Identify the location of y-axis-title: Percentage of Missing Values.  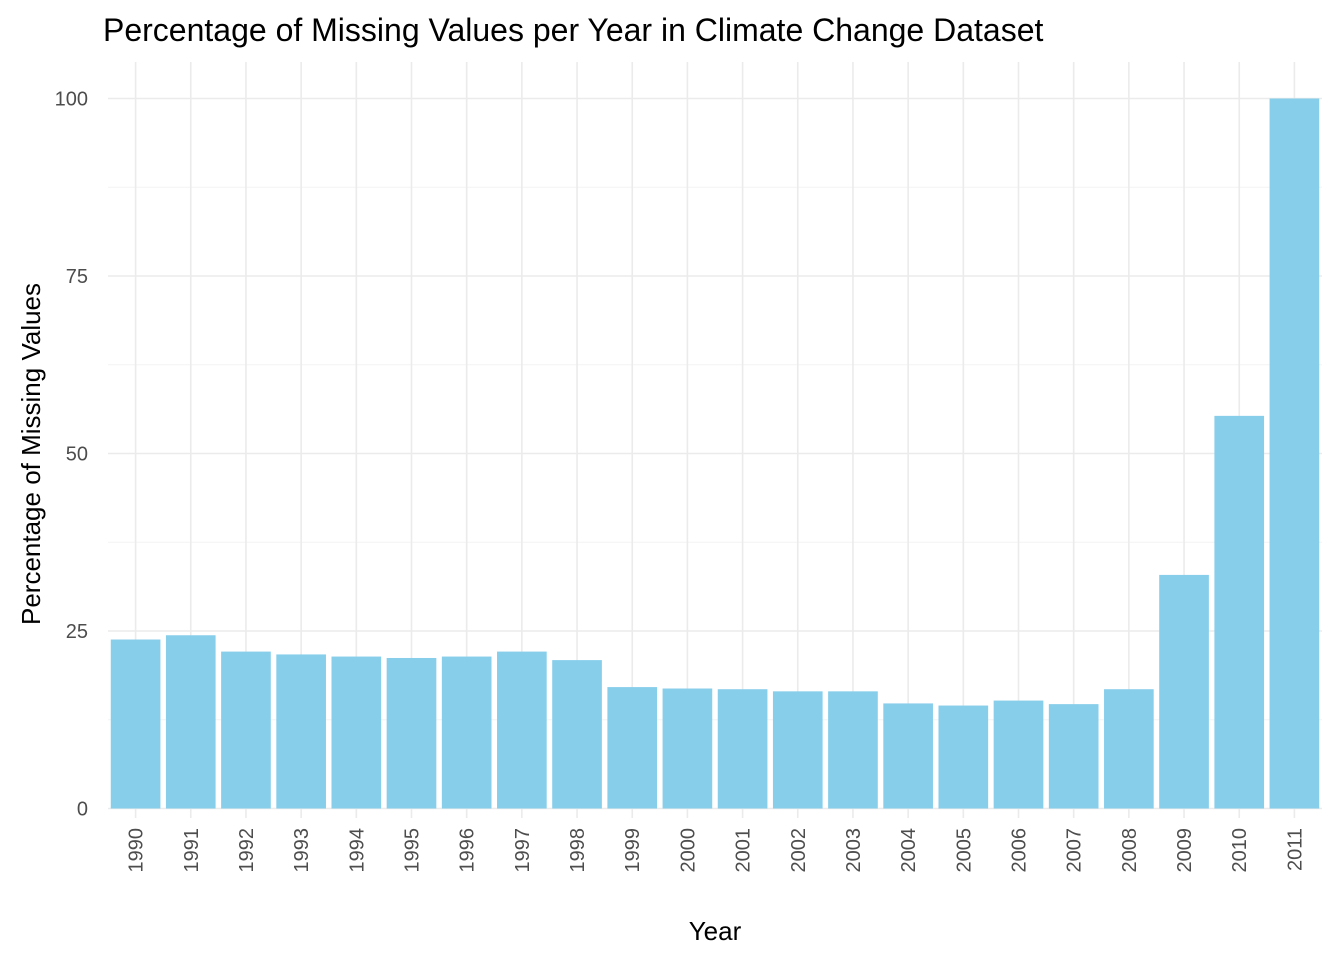
(31, 454).